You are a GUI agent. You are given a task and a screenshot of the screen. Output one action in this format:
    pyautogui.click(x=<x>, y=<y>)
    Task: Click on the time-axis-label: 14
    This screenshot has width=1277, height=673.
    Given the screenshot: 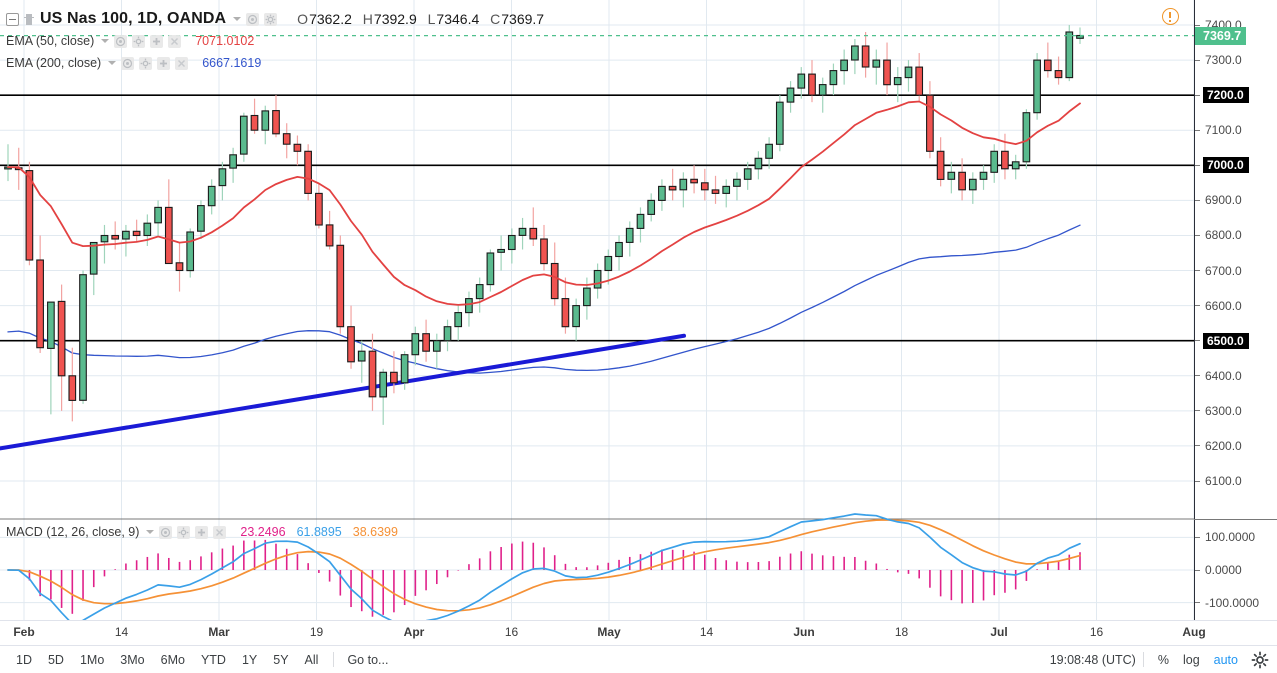 What is the action you would take?
    pyautogui.click(x=706, y=632)
    